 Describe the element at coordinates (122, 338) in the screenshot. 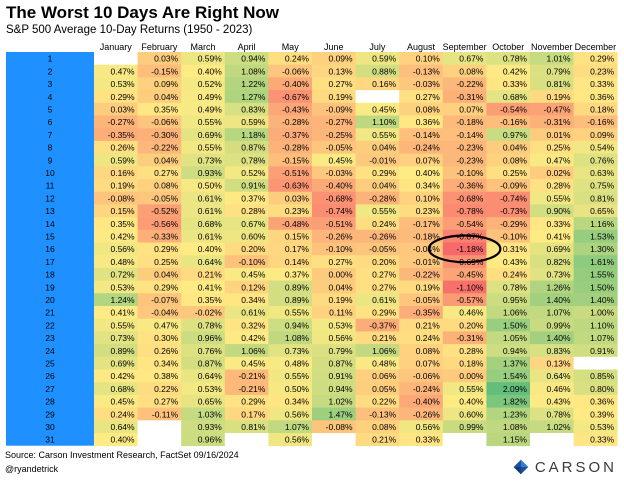

I see `cell-value: 0.73%` at that location.